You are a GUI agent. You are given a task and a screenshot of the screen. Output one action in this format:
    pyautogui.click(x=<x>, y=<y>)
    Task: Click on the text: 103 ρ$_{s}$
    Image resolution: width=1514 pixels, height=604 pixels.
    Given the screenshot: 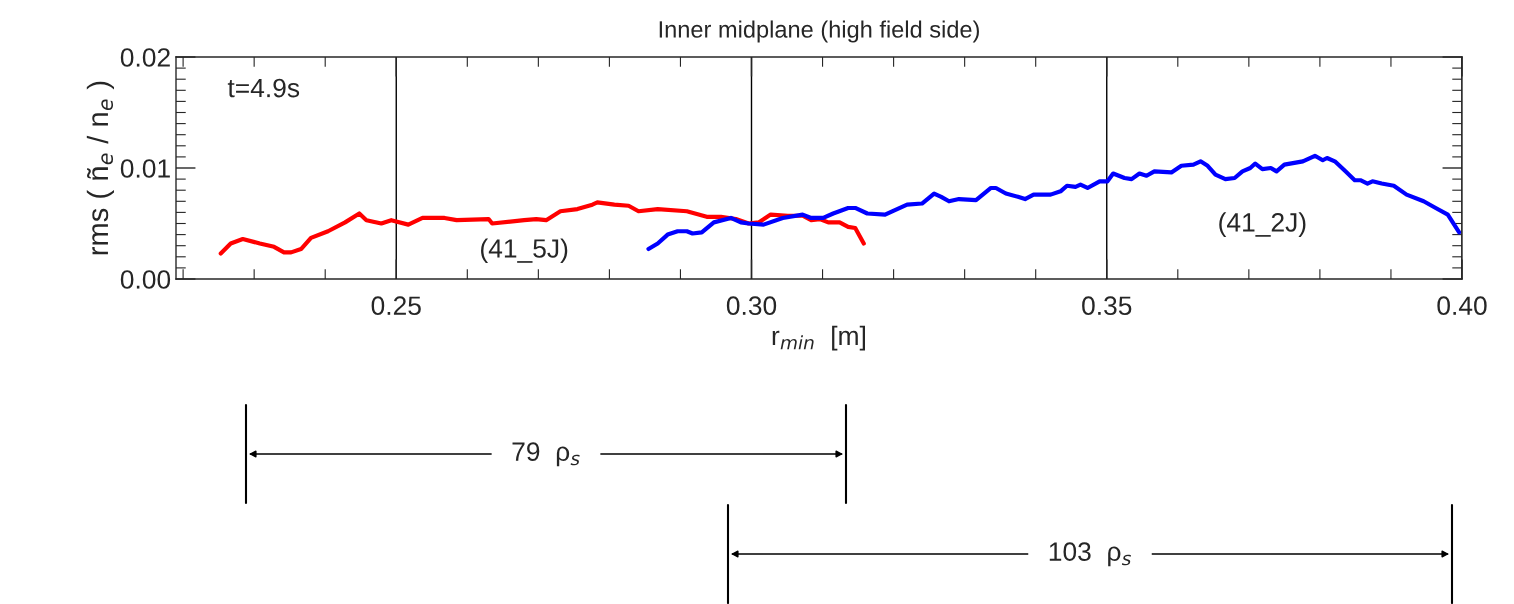 What is the action you would take?
    pyautogui.click(x=1090, y=554)
    